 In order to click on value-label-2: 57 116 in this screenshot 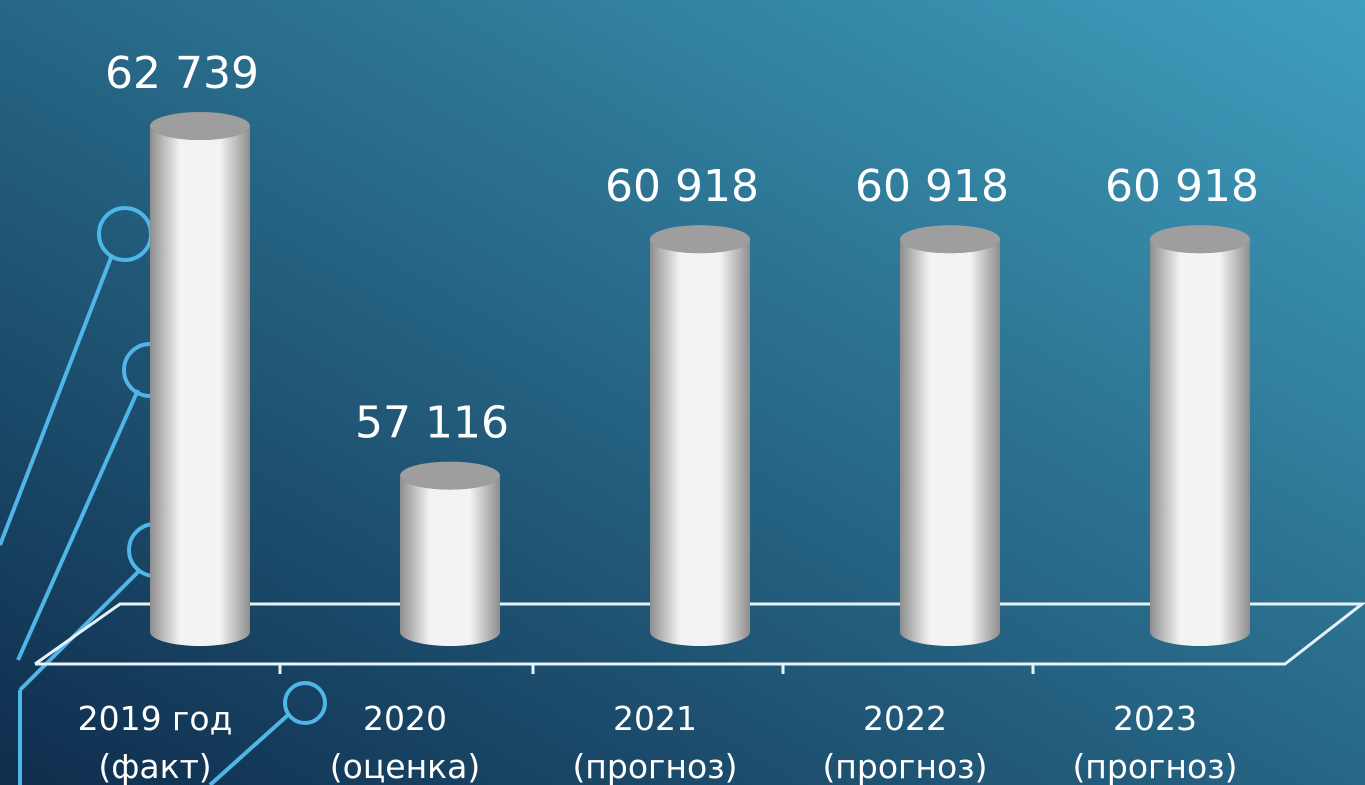, I will do `click(432, 423)`.